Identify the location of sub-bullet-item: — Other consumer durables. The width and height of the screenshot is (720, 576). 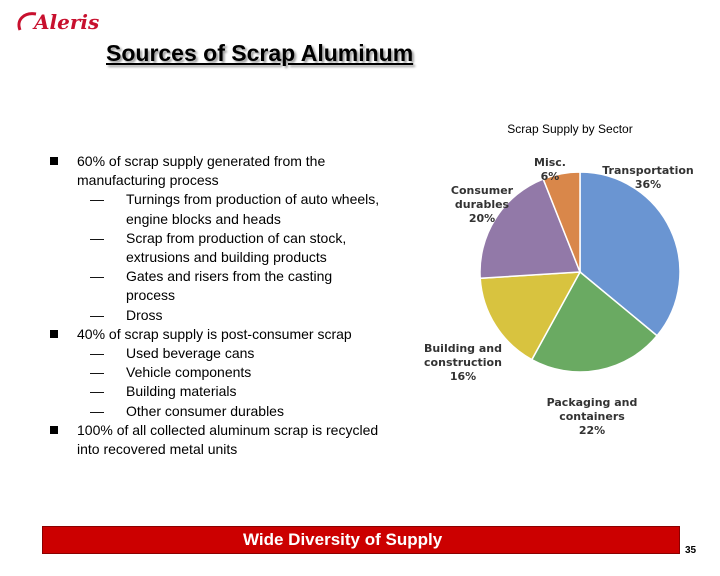
(215, 411).